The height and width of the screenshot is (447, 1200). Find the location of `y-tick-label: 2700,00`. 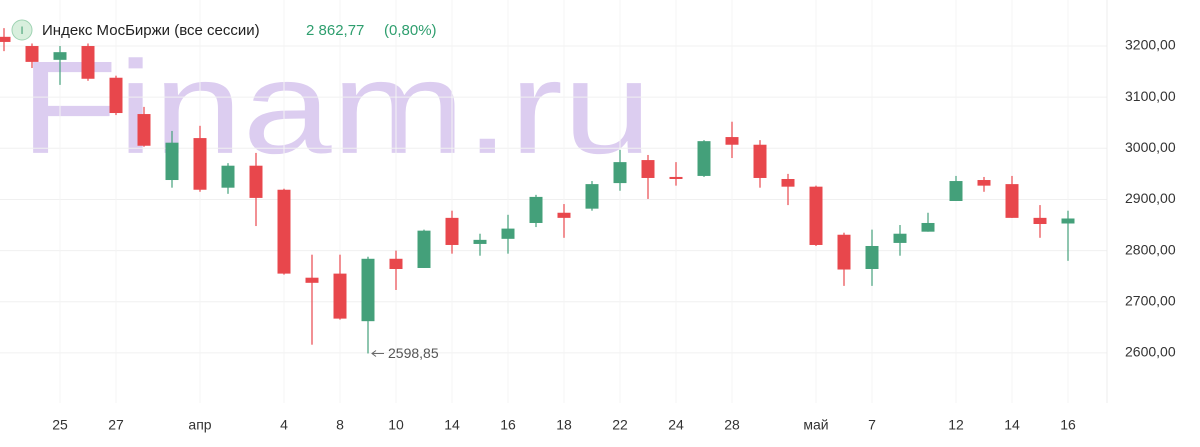

y-tick-label: 2700,00 is located at coordinates (1150, 300).